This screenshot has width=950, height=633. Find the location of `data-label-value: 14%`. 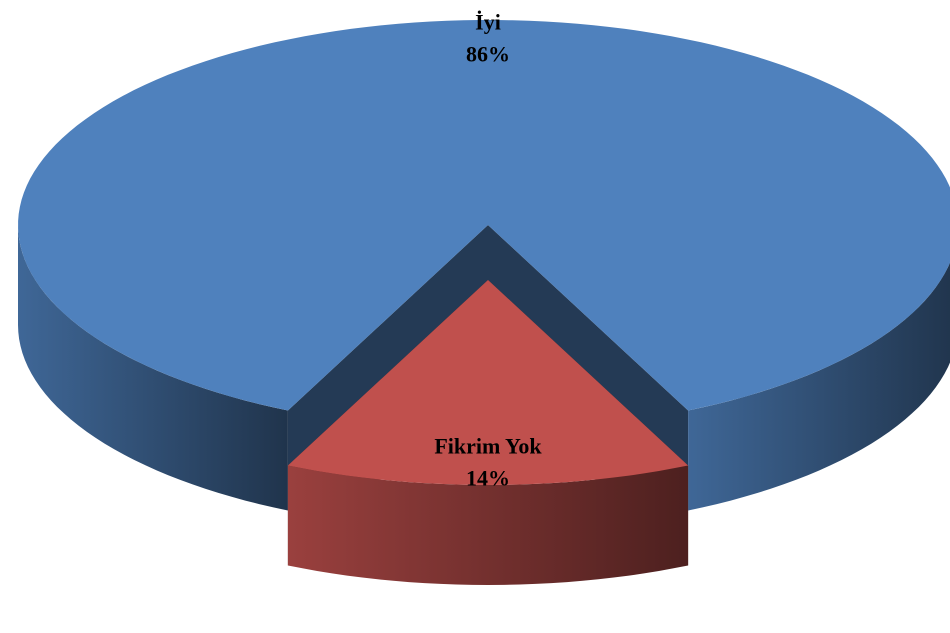

data-label-value: 14% is located at coordinates (488, 478).